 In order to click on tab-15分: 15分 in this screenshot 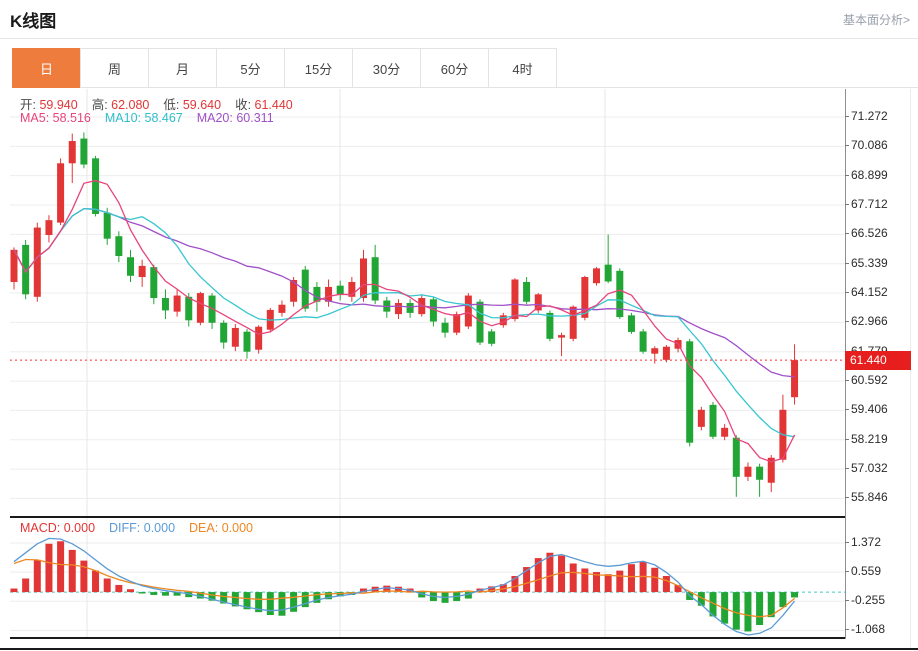, I will do `click(318, 68)`.